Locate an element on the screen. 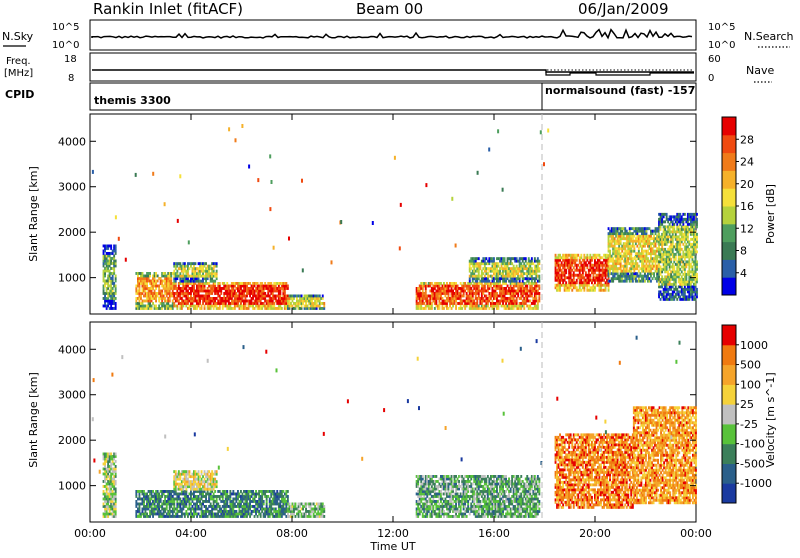  colorbar-tick-label: 16 is located at coordinates (747, 206).